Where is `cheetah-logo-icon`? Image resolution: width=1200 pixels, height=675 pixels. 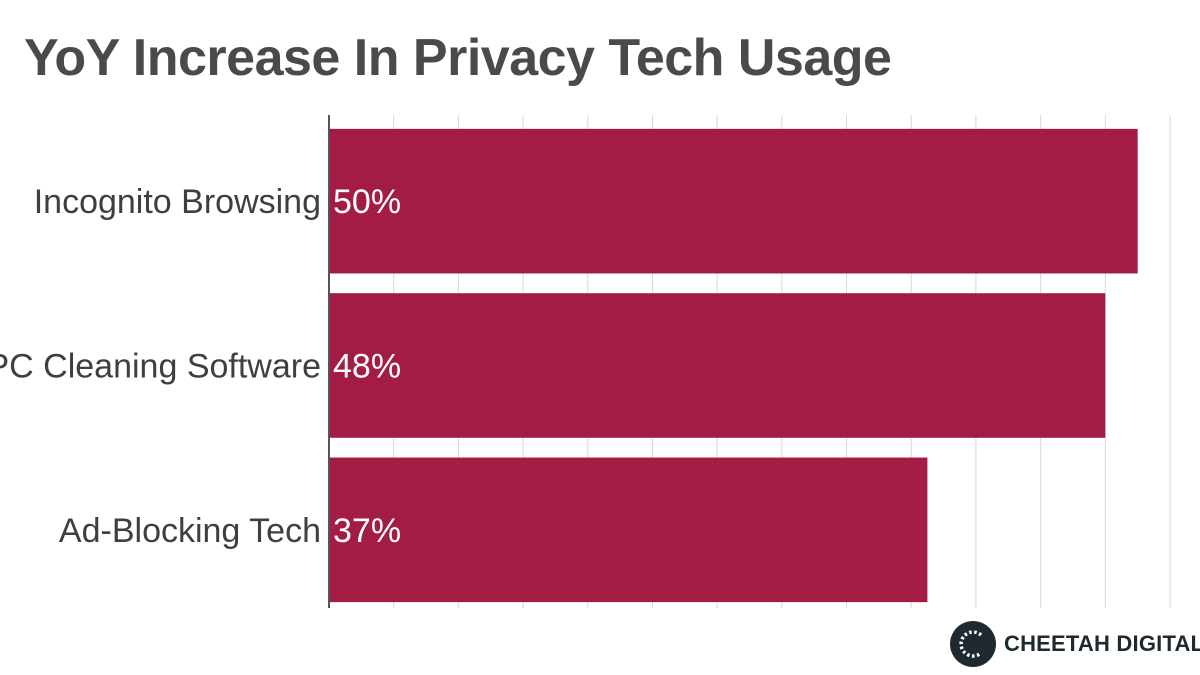 cheetah-logo-icon is located at coordinates (973, 644).